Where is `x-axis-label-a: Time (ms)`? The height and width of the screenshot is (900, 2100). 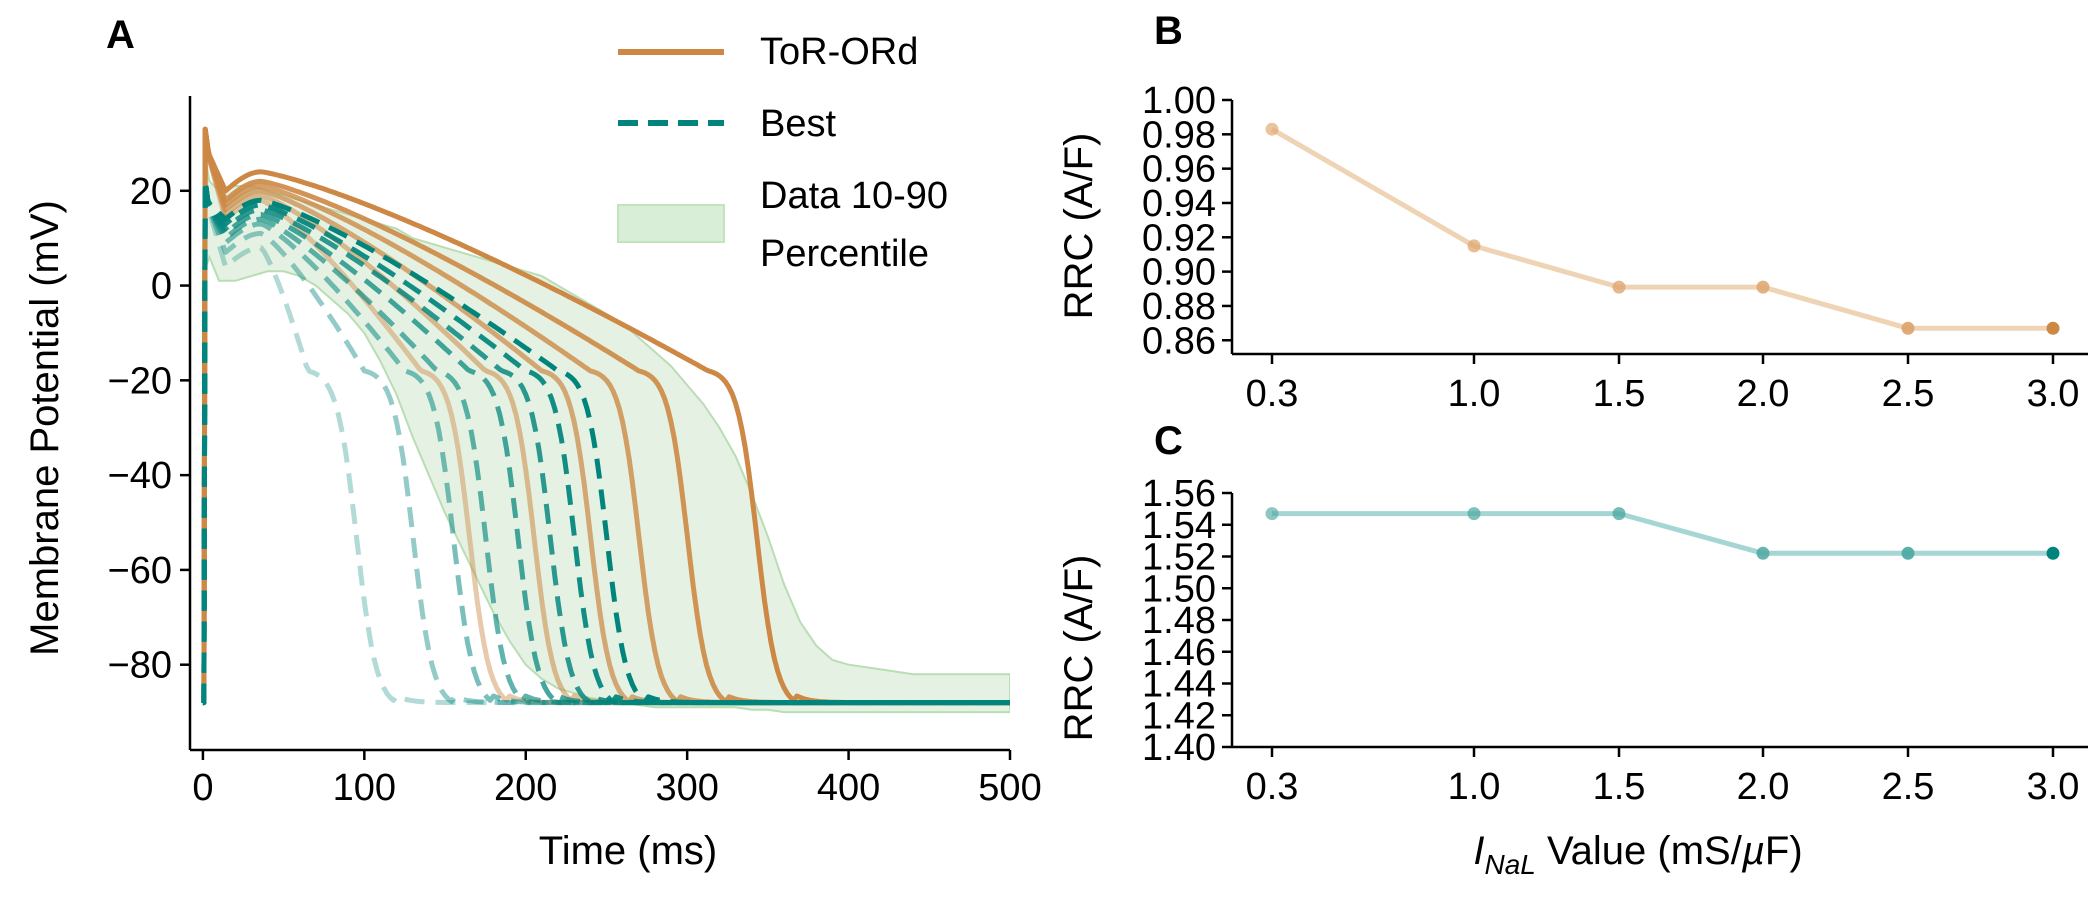
x-axis-label-a: Time (ms) is located at coordinates (628, 851).